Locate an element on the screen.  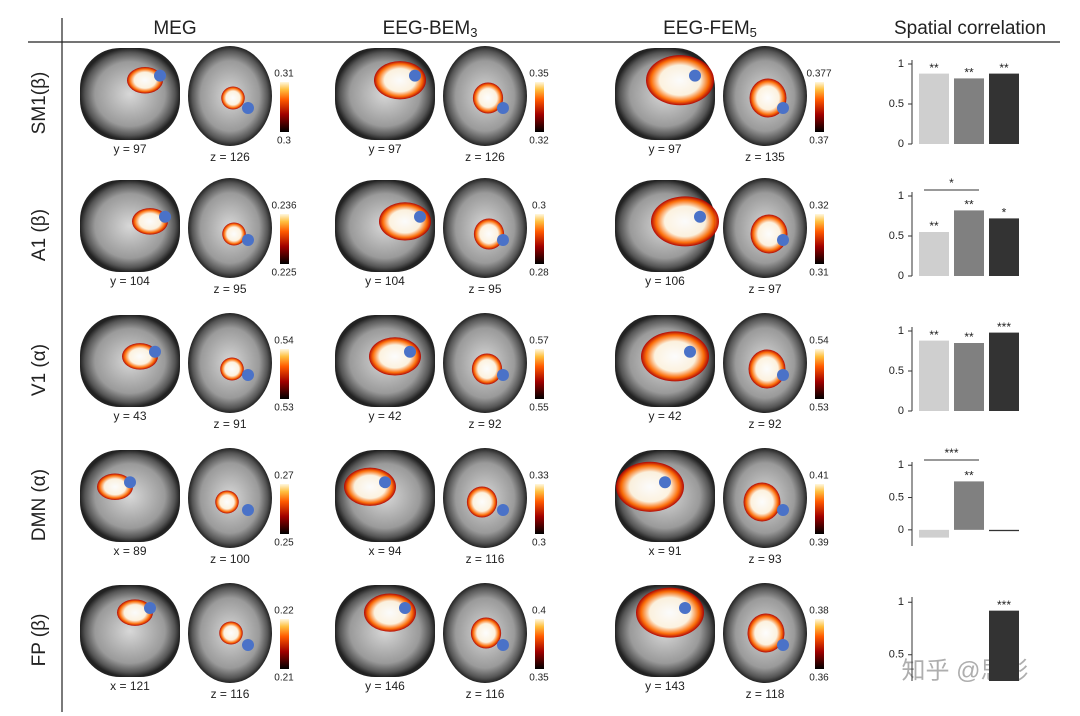
slice-label: y = 143 is located at coordinates (665, 686).